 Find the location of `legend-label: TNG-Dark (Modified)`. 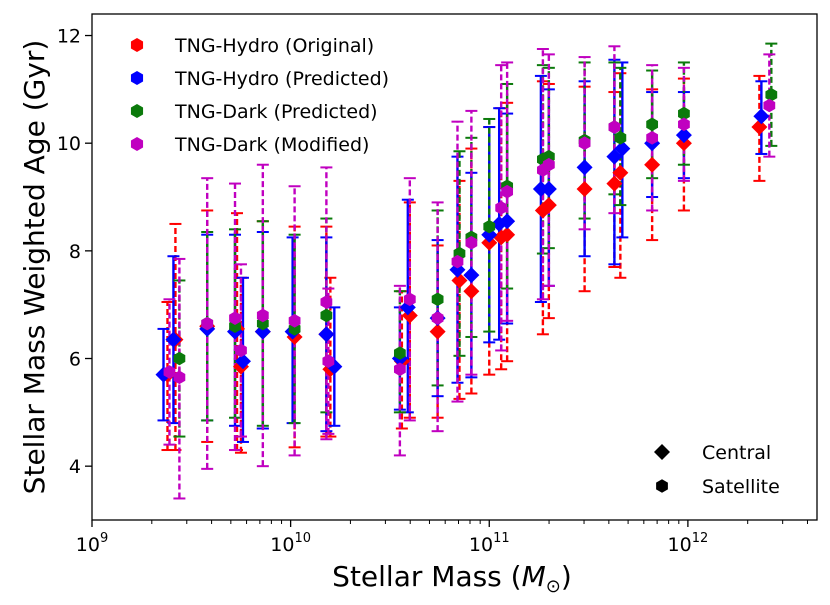

legend-label: TNG-Dark (Modified) is located at coordinates (271, 145).